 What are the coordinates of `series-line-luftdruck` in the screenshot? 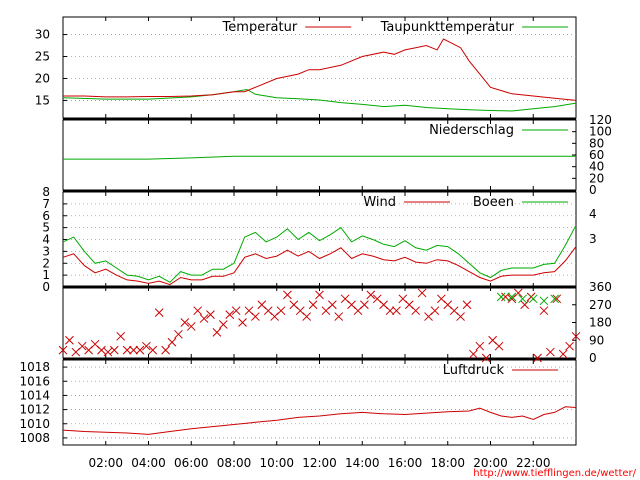 It's located at (319, 420).